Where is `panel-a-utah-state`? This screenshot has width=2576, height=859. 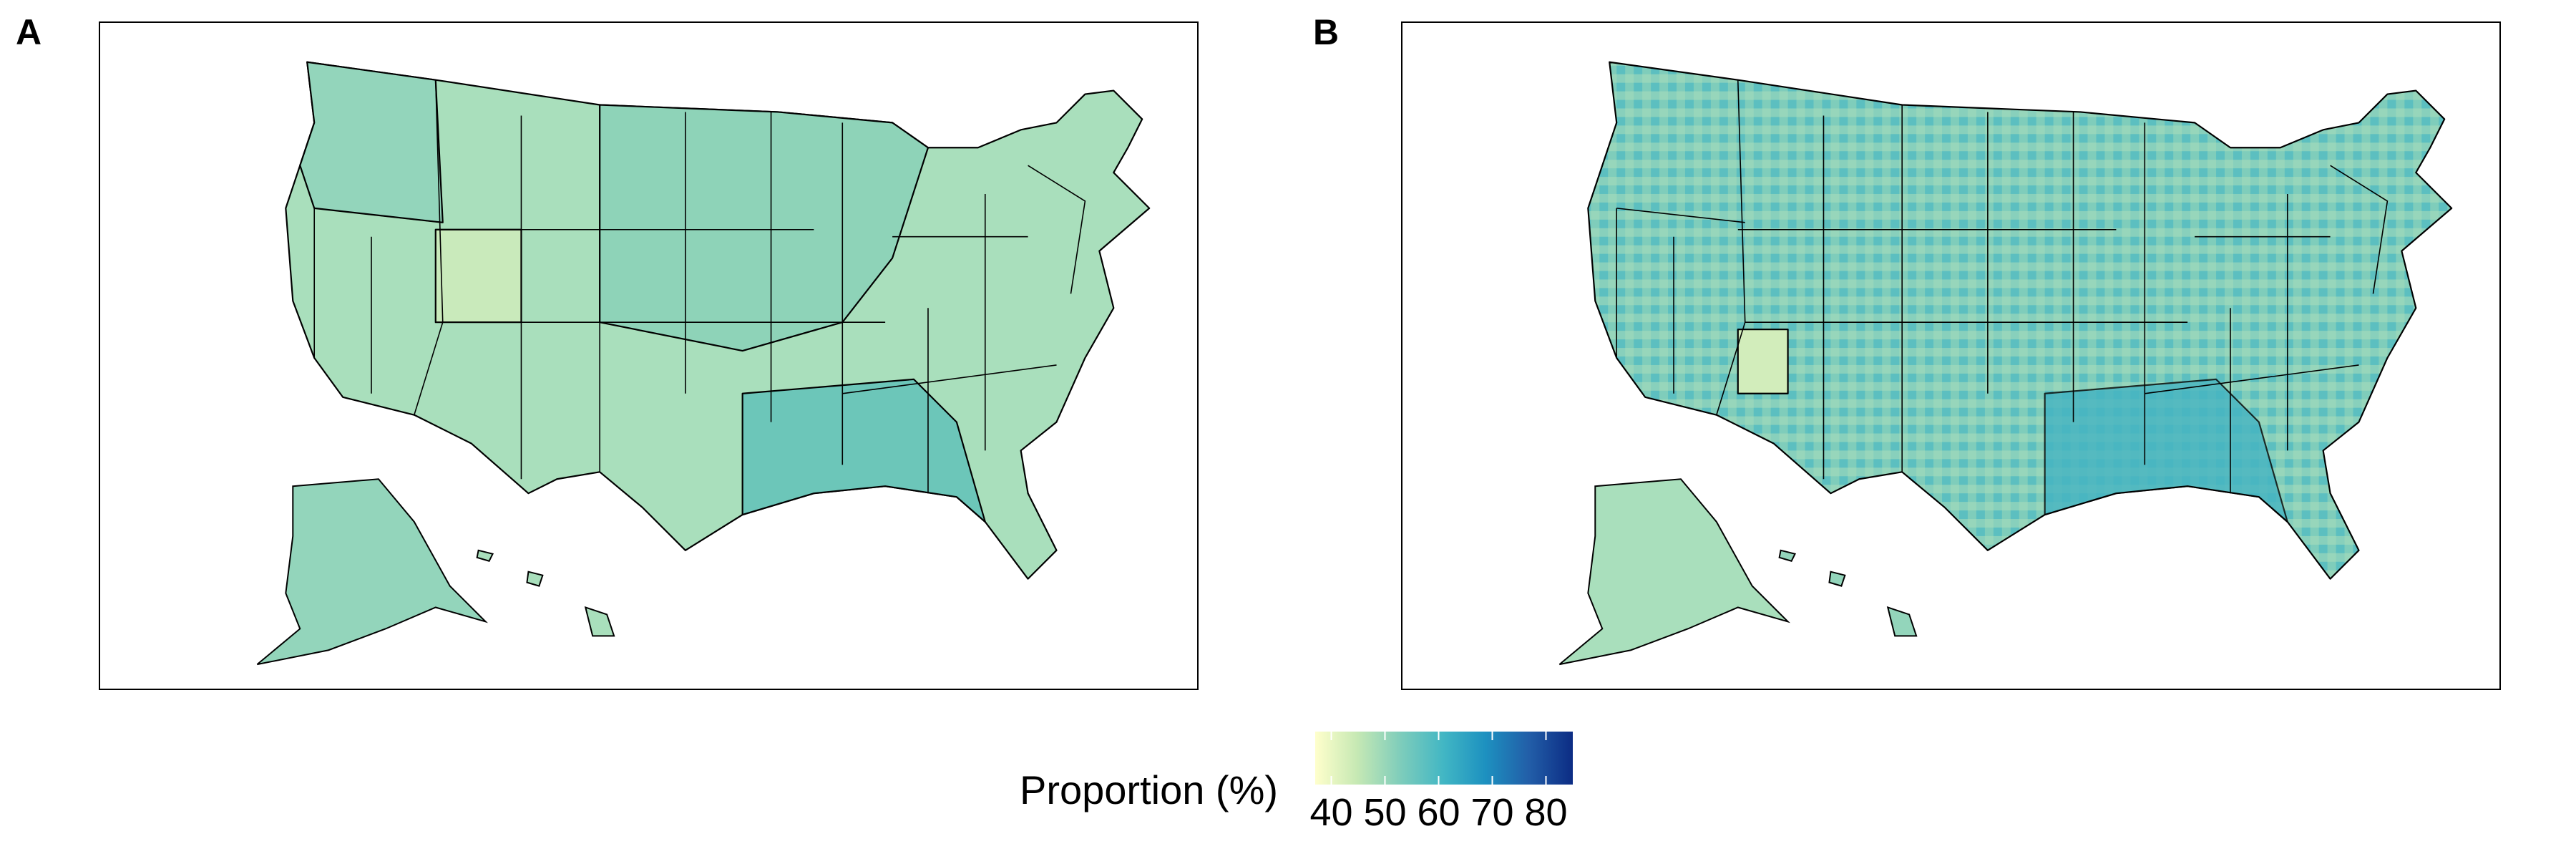
panel-a-utah-state is located at coordinates (478, 276).